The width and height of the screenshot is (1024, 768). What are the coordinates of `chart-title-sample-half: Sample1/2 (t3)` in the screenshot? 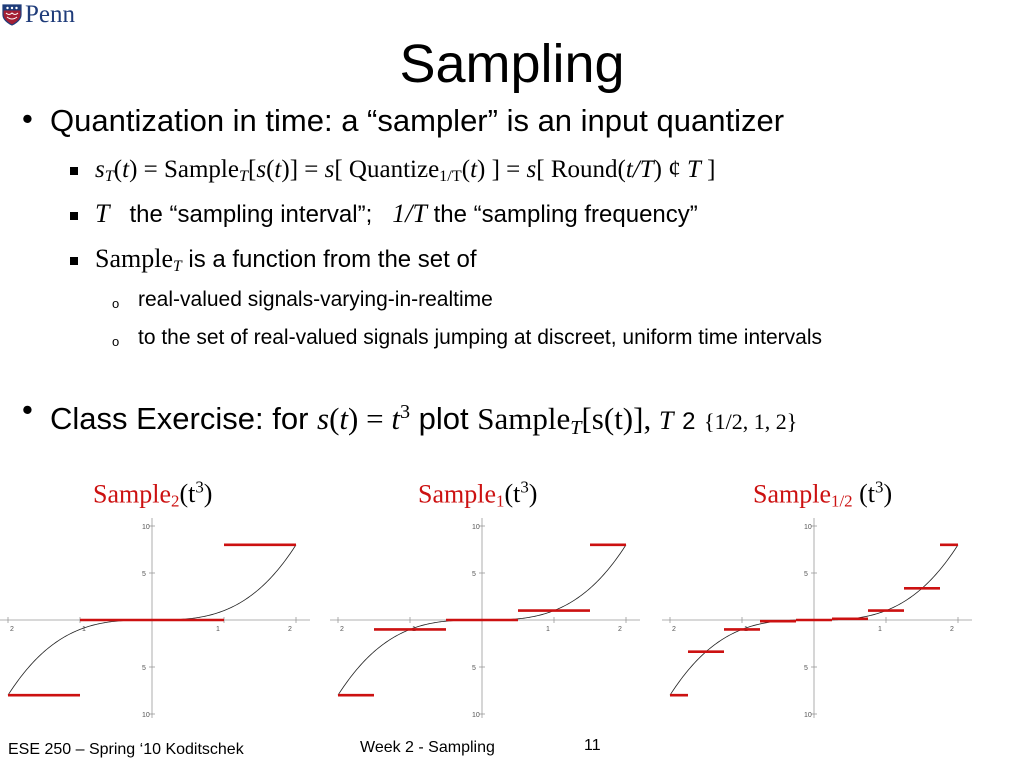 It's located at (823, 494).